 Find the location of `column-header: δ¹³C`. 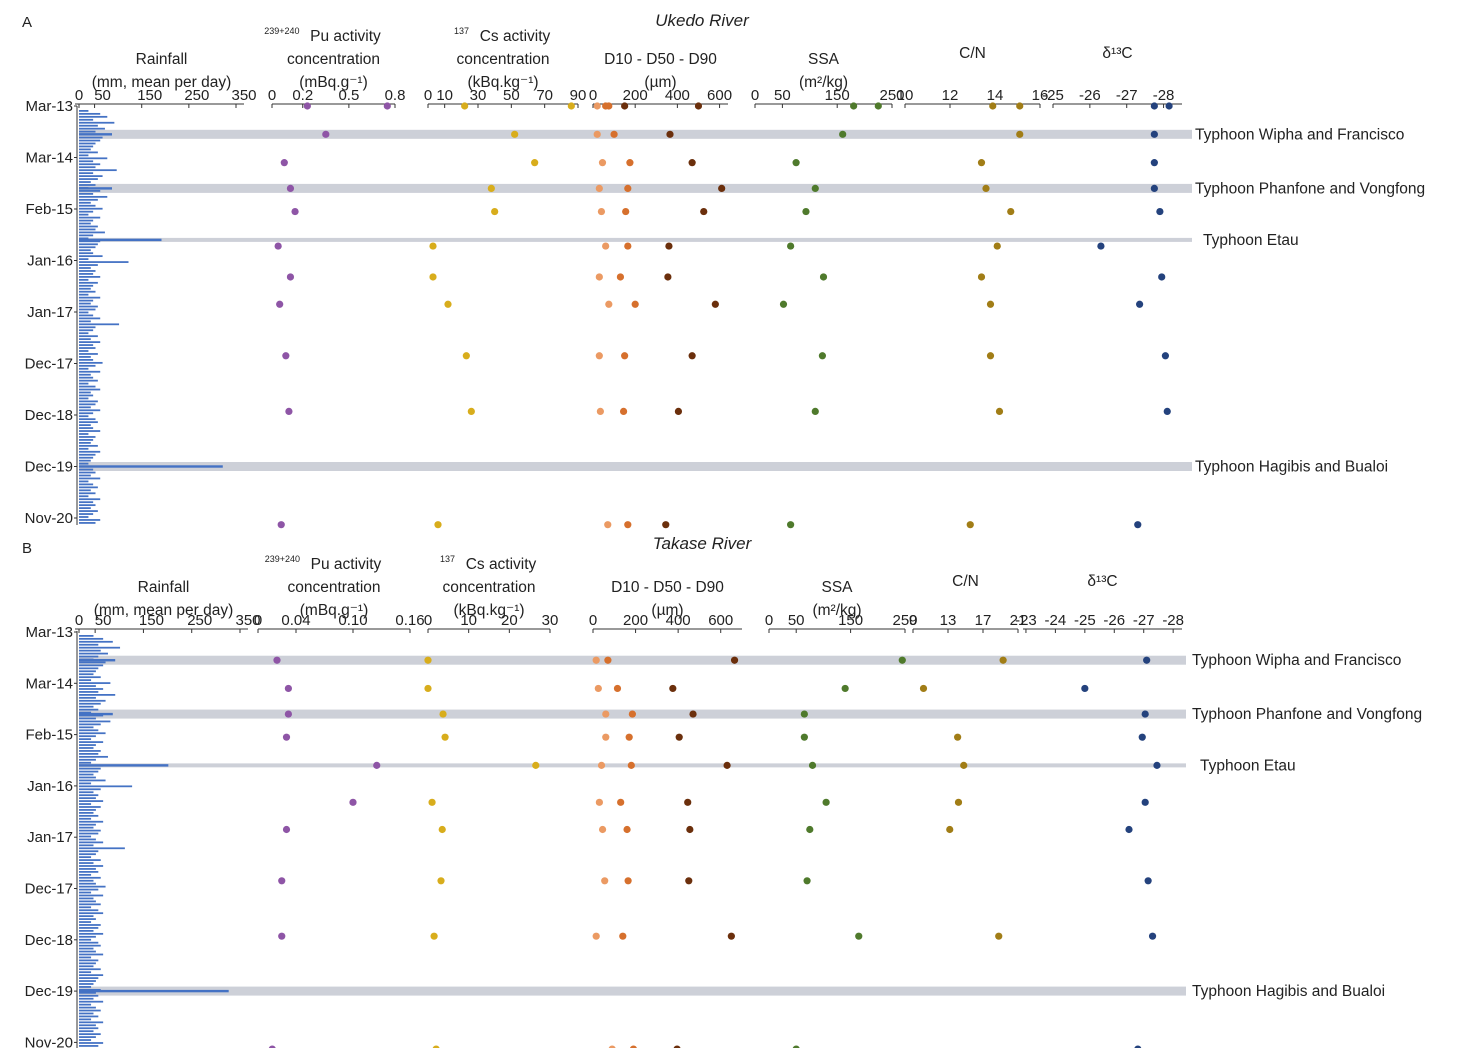

column-header: δ¹³C is located at coordinates (1102, 581).